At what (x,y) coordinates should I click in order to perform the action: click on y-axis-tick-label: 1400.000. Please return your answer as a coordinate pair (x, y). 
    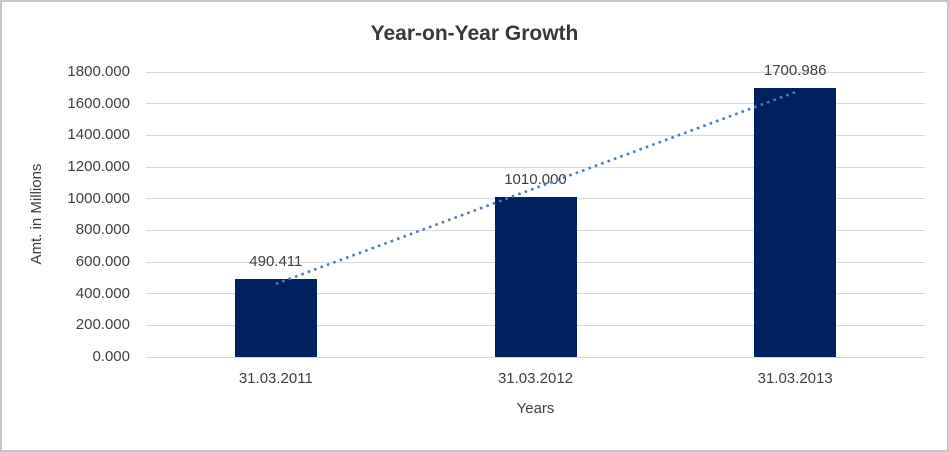
    Looking at the image, I should click on (98, 135).